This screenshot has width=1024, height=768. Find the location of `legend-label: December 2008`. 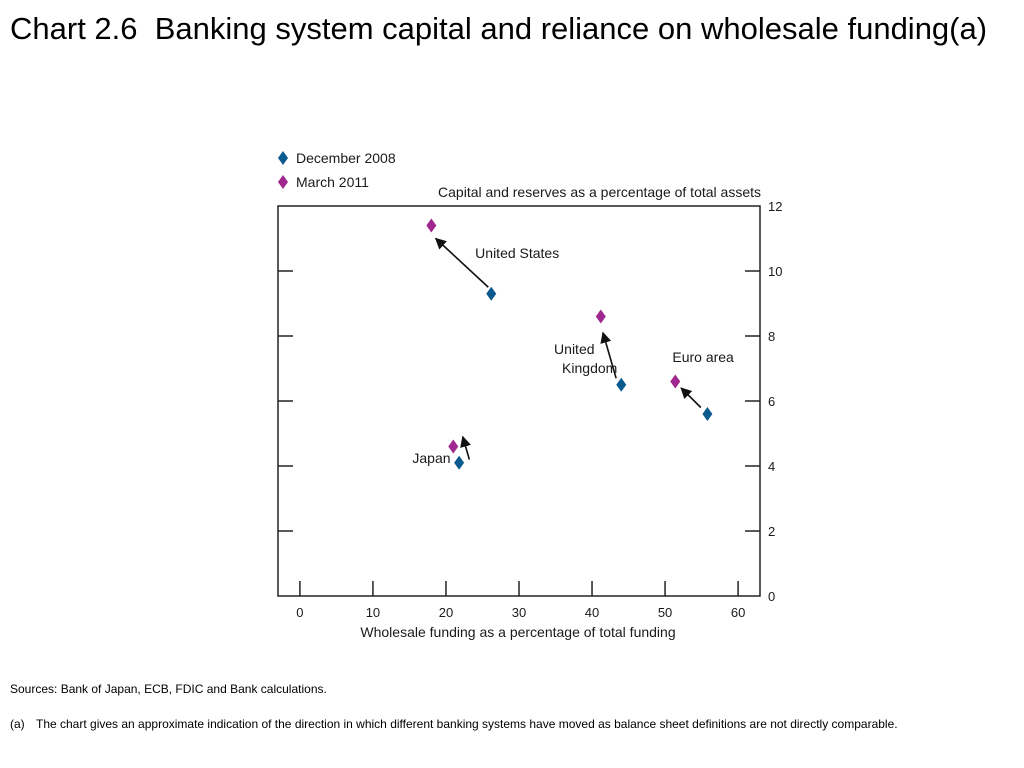

legend-label: December 2008 is located at coordinates (346, 158).